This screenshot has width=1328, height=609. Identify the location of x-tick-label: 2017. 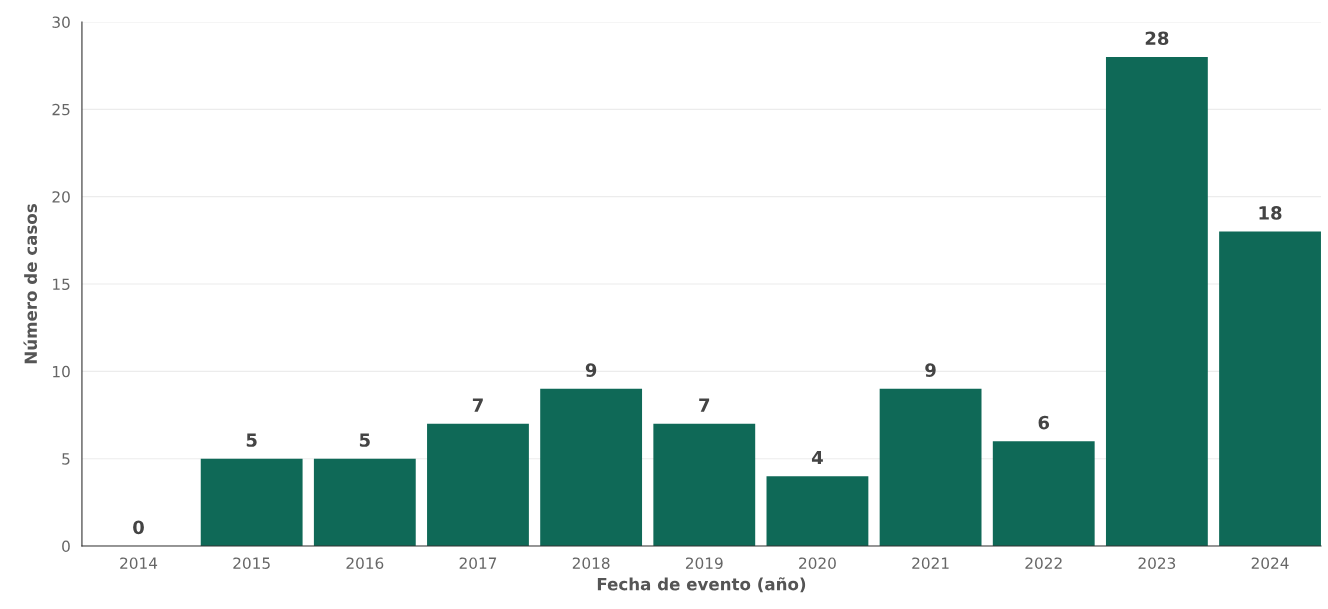
(478, 563).